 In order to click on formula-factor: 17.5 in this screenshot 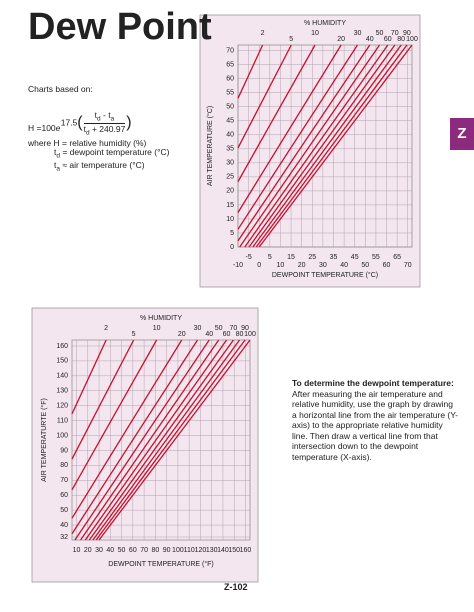, I will do `click(69, 122)`.